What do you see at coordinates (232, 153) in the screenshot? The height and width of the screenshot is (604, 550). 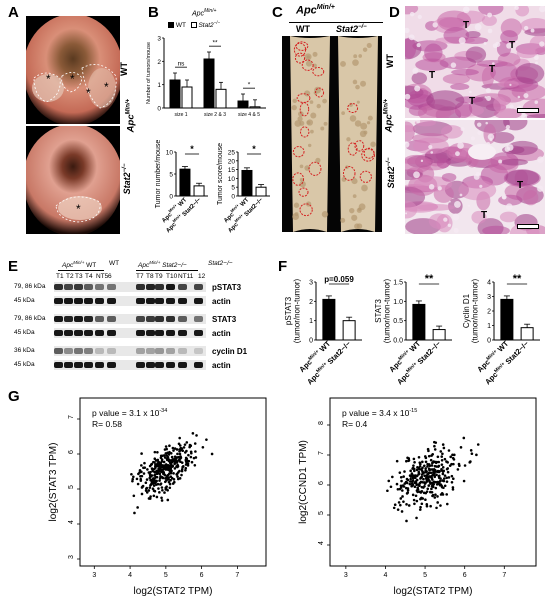 I see `y-tick-label: 25` at bounding box center [232, 153].